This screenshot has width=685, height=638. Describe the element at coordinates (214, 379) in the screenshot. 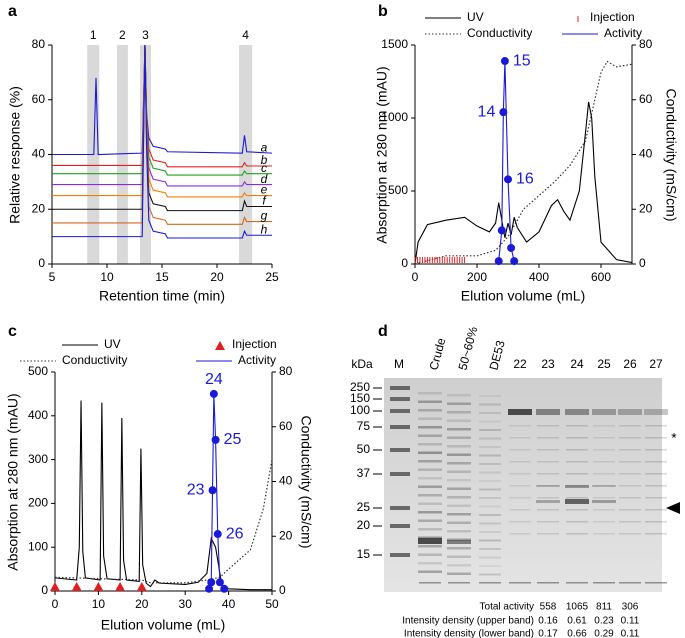

I see `point-label: 24` at that location.